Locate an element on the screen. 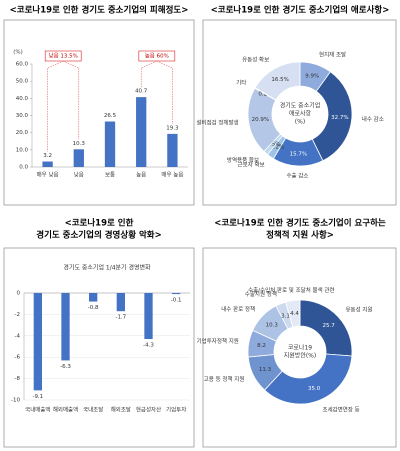 This screenshot has width=400, height=451. category-label: 내수 판로 정책 is located at coordinates (238, 309).